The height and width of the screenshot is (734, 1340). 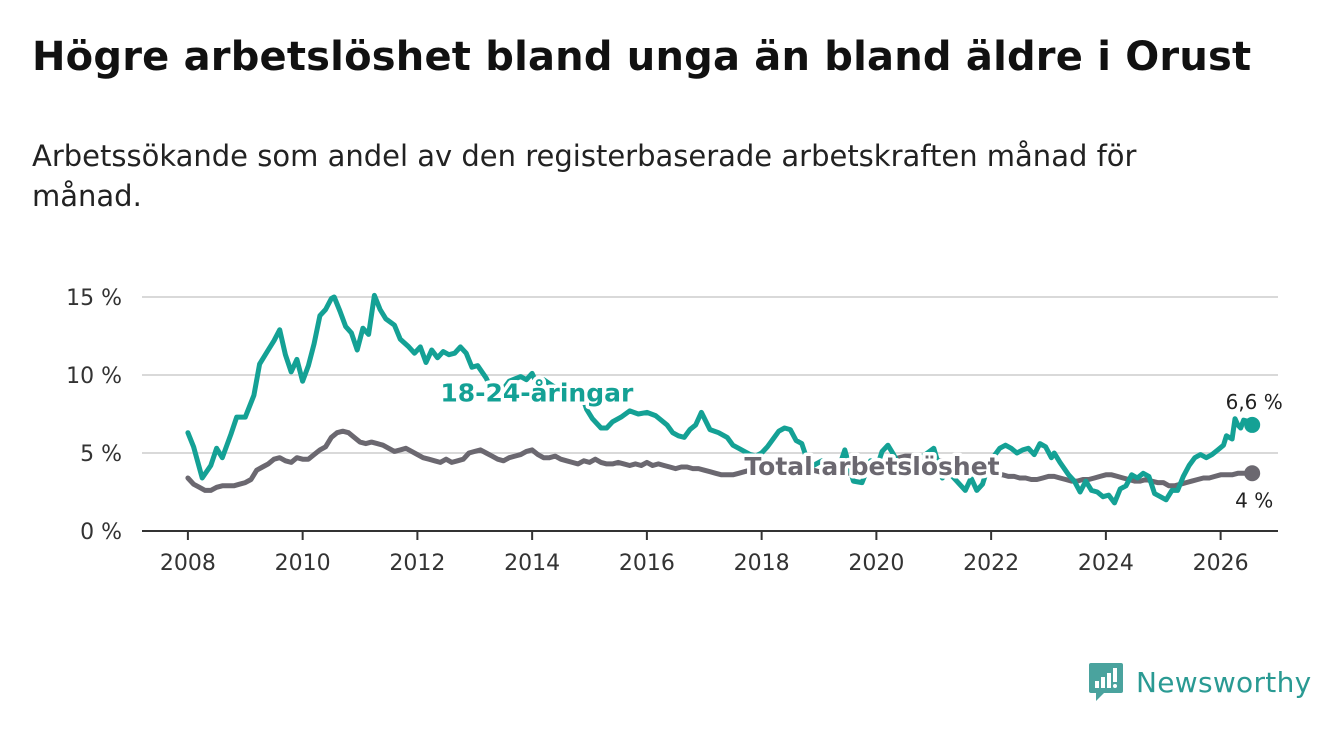 I want to click on y-tick-label: 0 %, so click(x=101, y=532).